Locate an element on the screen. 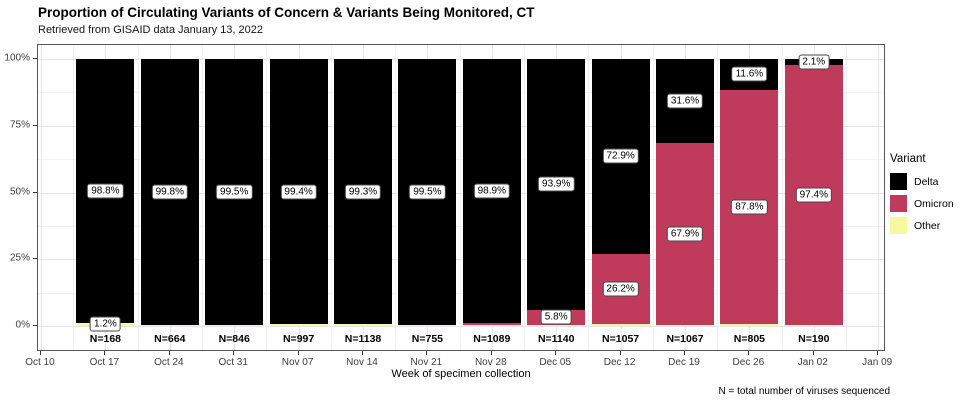 The height and width of the screenshot is (403, 967). legend-swatch-other is located at coordinates (898, 225).